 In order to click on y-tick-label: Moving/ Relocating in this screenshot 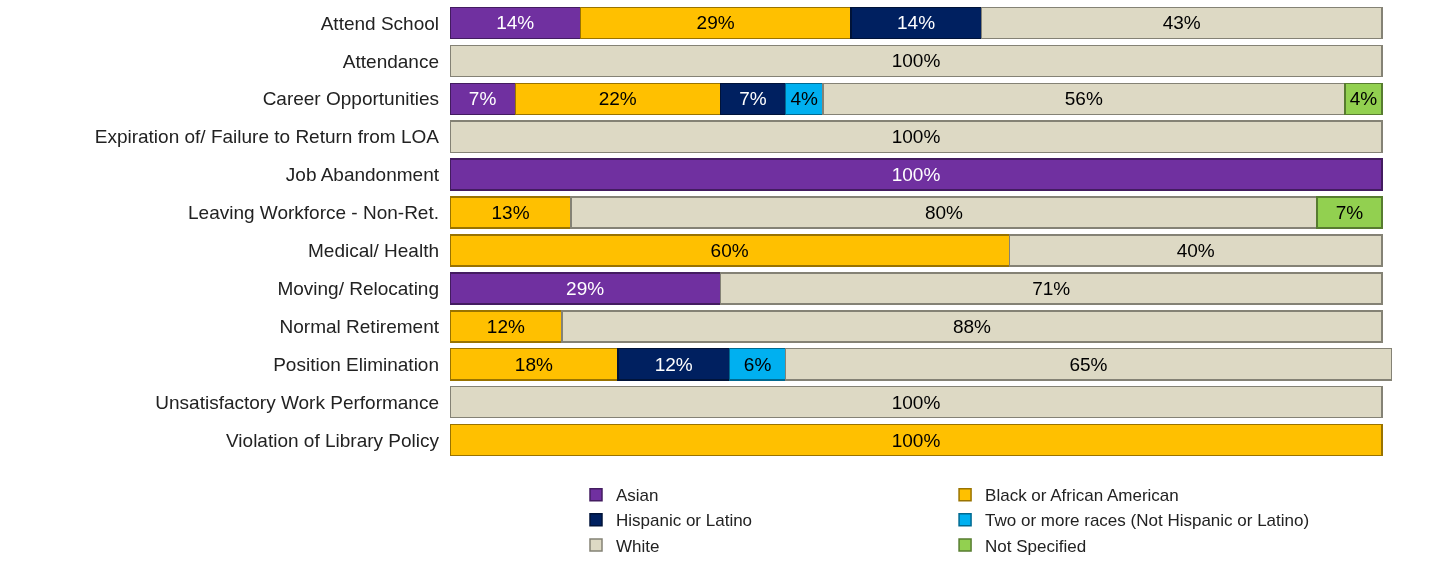, I will do `click(358, 289)`.